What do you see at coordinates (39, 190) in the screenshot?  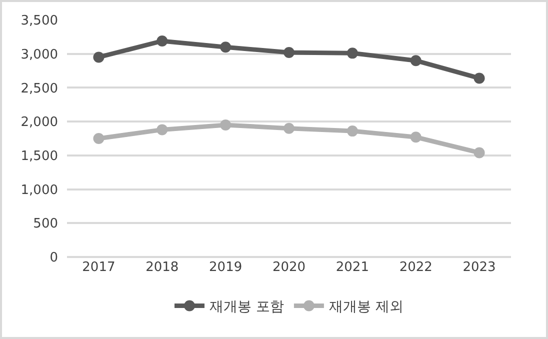 I see `y-tick-label: 1,000` at bounding box center [39, 190].